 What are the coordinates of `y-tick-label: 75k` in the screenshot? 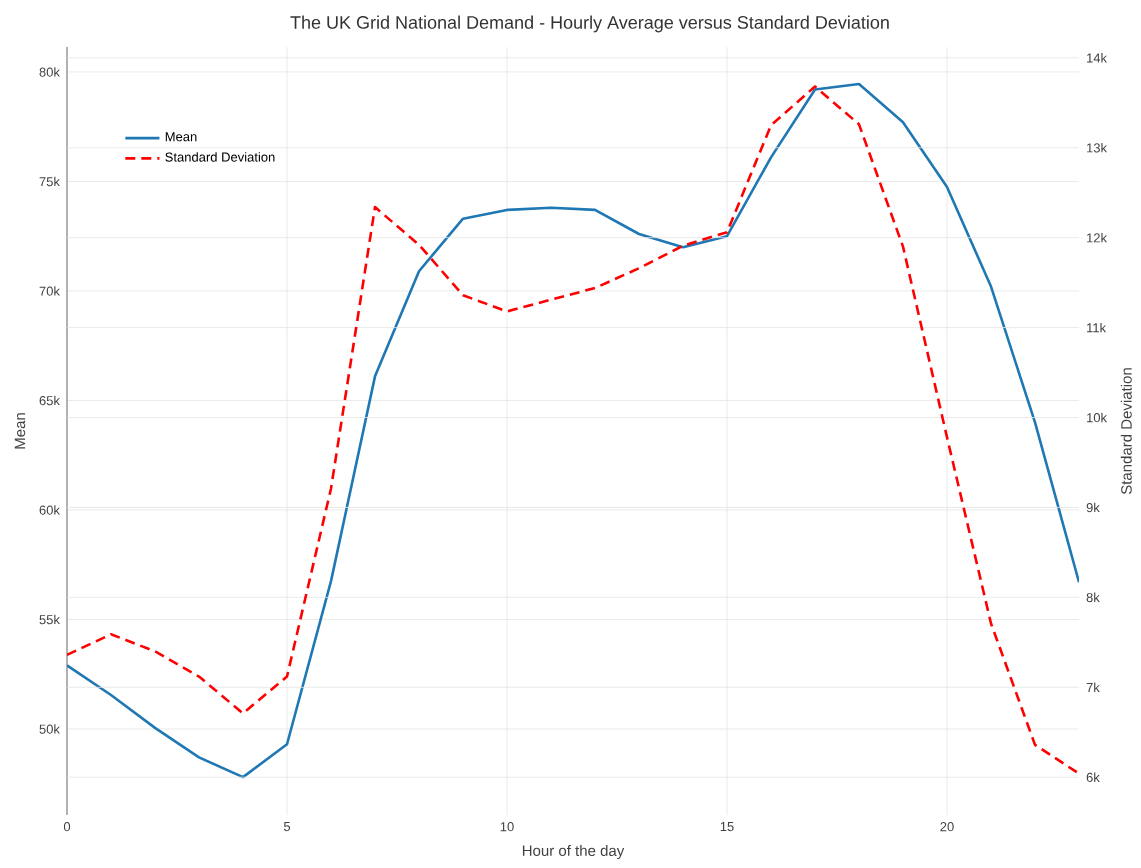 It's located at (49, 181).